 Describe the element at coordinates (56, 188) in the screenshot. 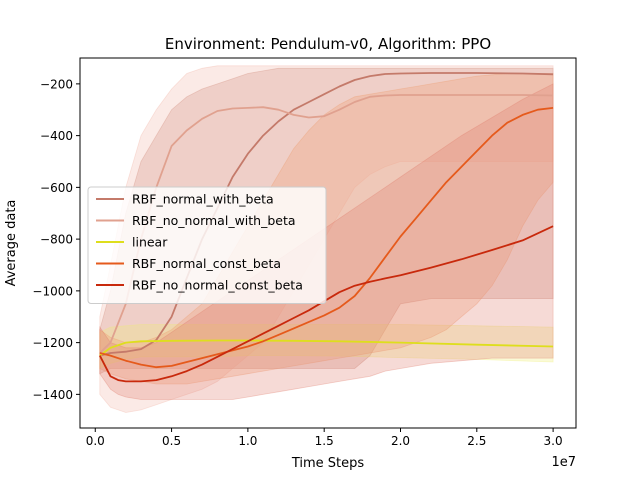

I see `y-tick-label: −600` at that location.